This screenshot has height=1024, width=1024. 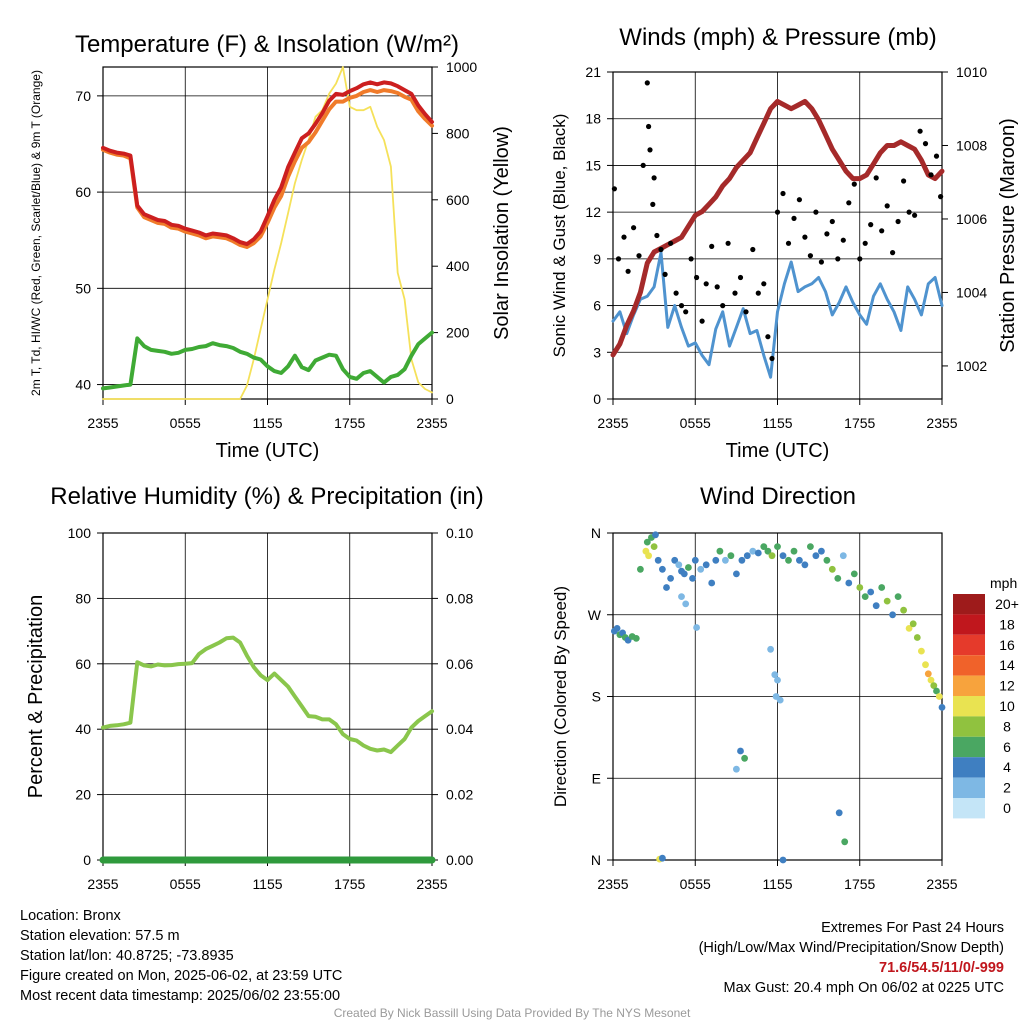 I want to click on ytick-label-right: 200, so click(x=458, y=333).